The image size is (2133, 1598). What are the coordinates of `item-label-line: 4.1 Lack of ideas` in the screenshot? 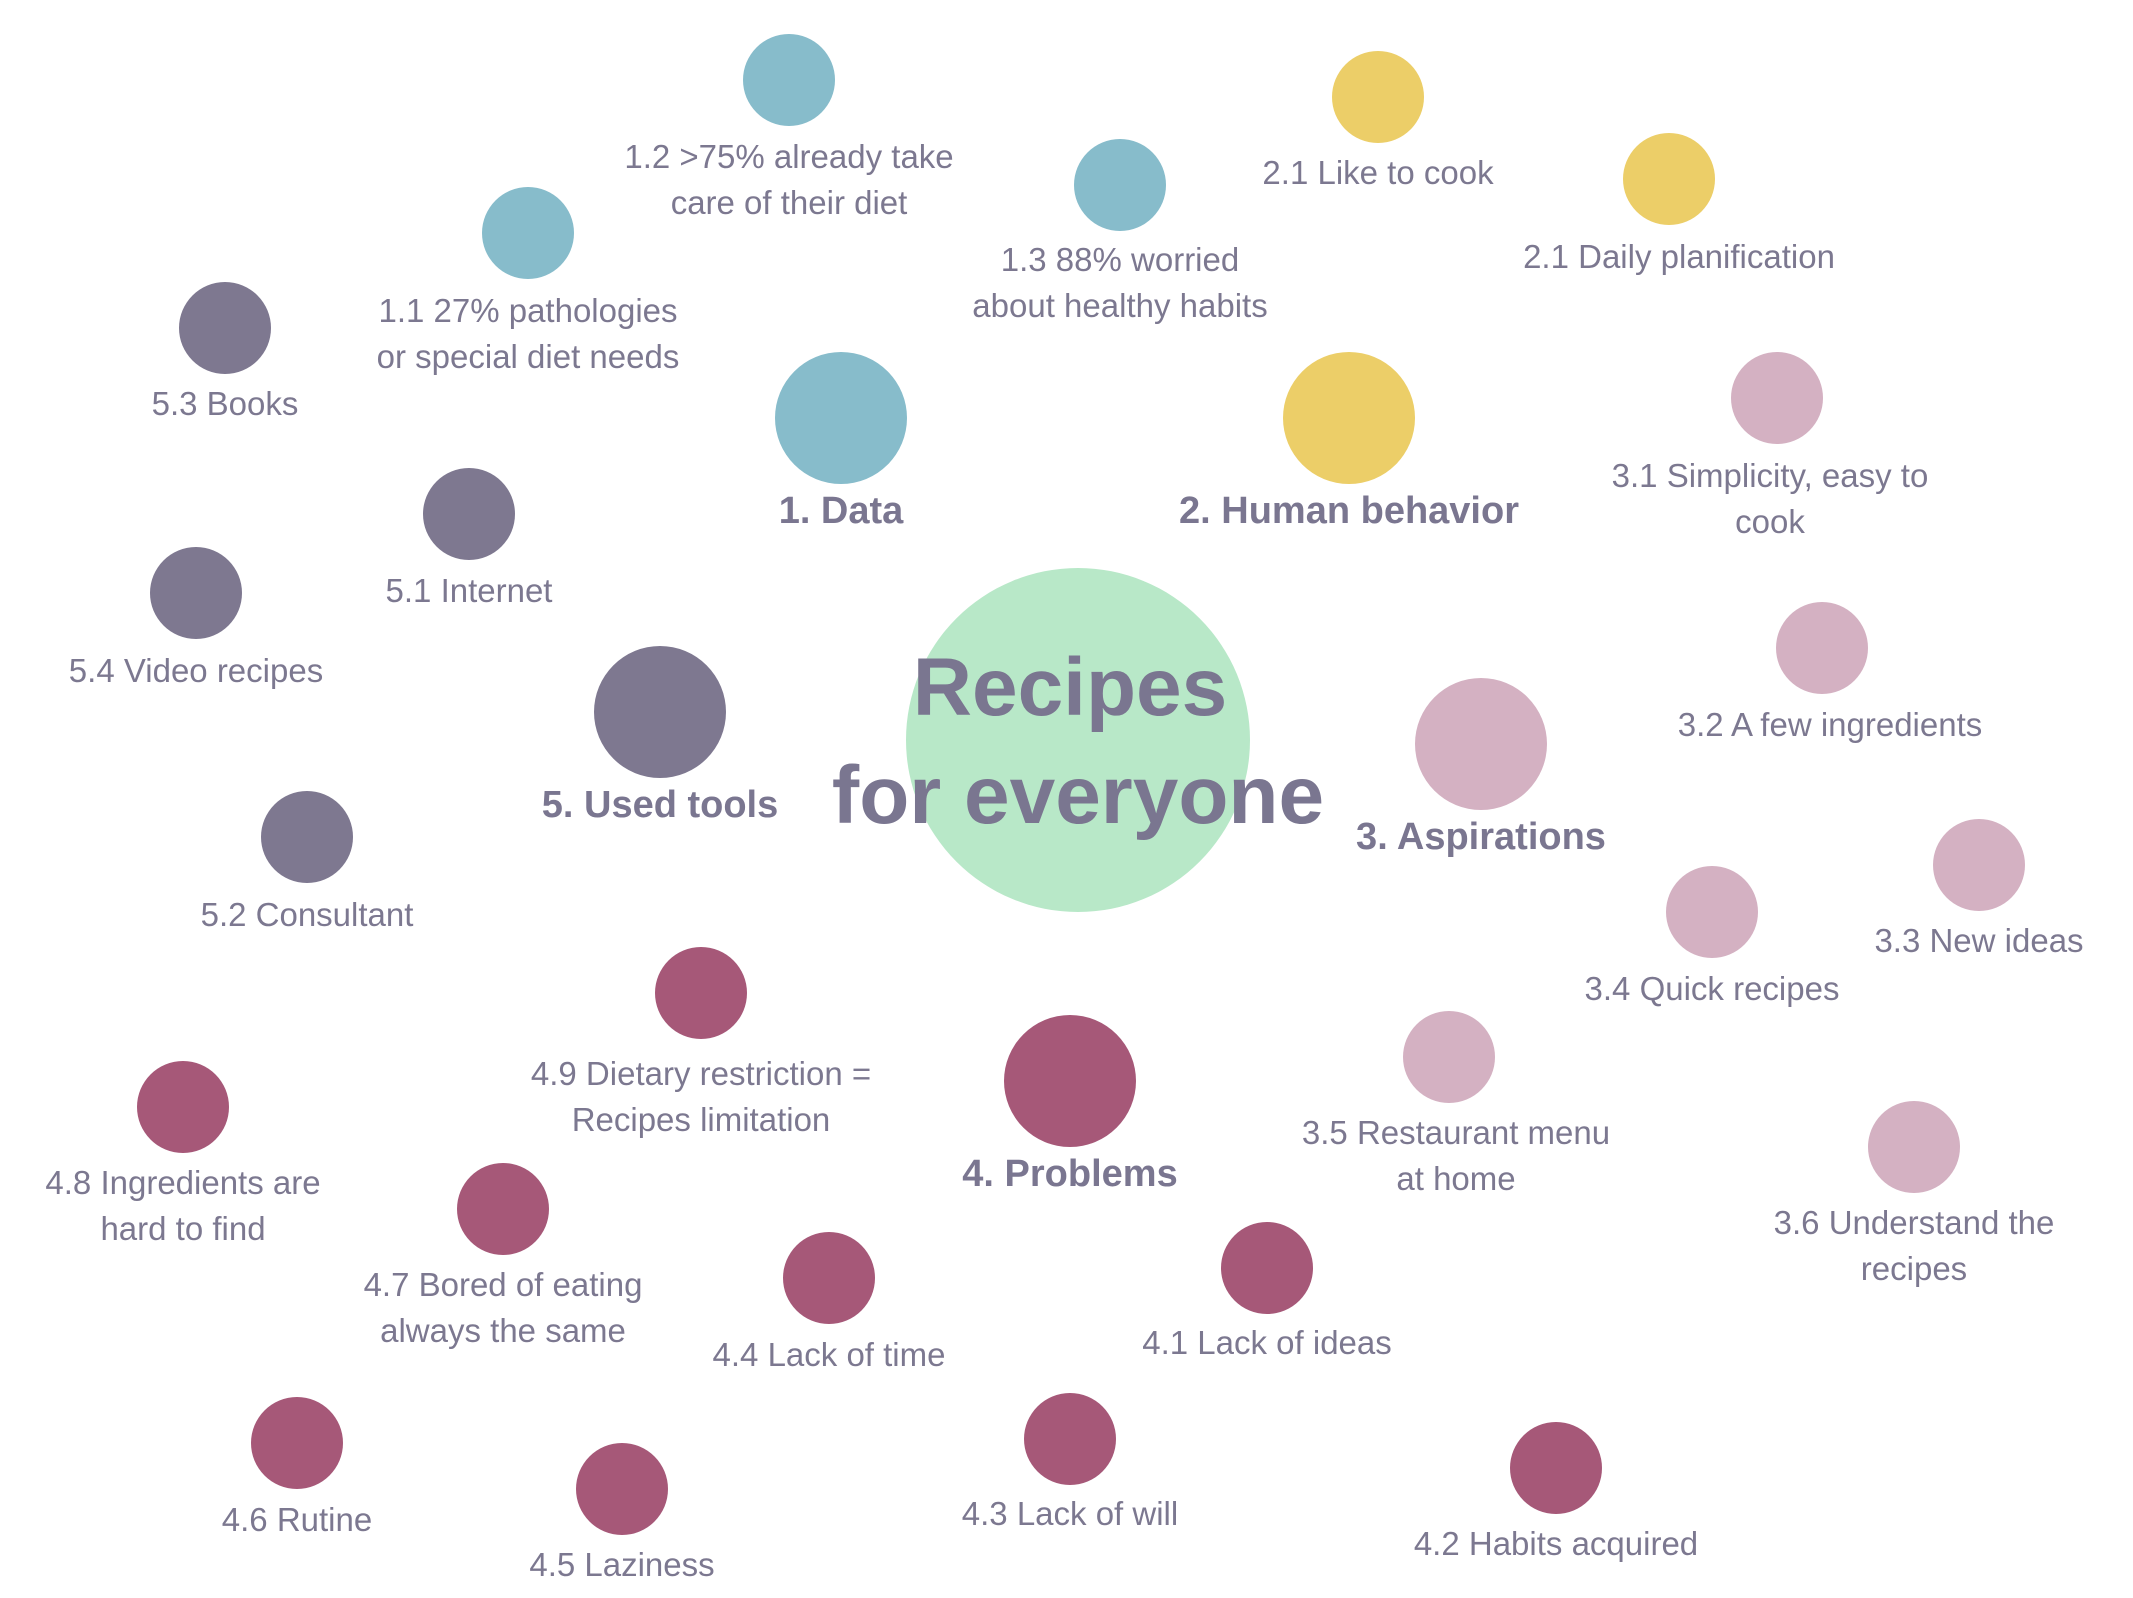 It's located at (1267, 1342).